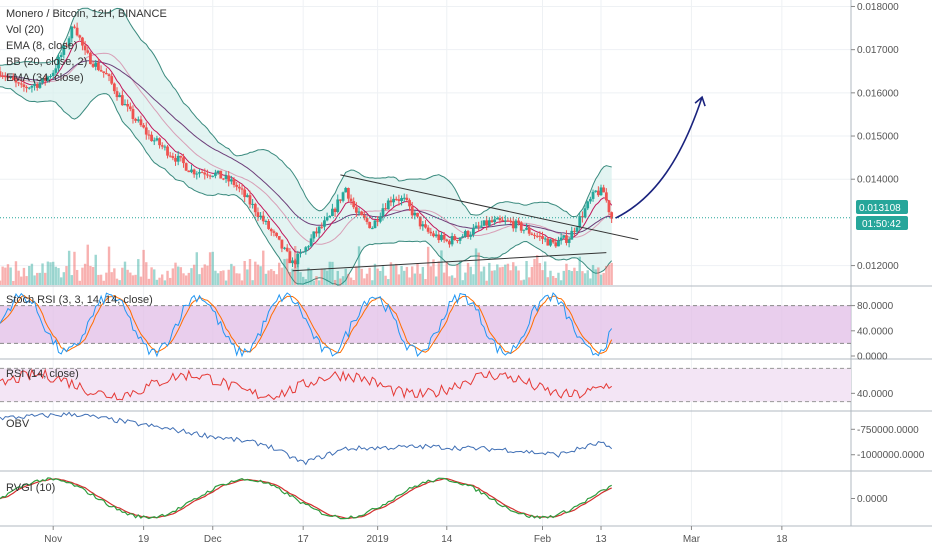 The width and height of the screenshot is (932, 550). What do you see at coordinates (306, 498) in the screenshot?
I see `rvgi-pane` at bounding box center [306, 498].